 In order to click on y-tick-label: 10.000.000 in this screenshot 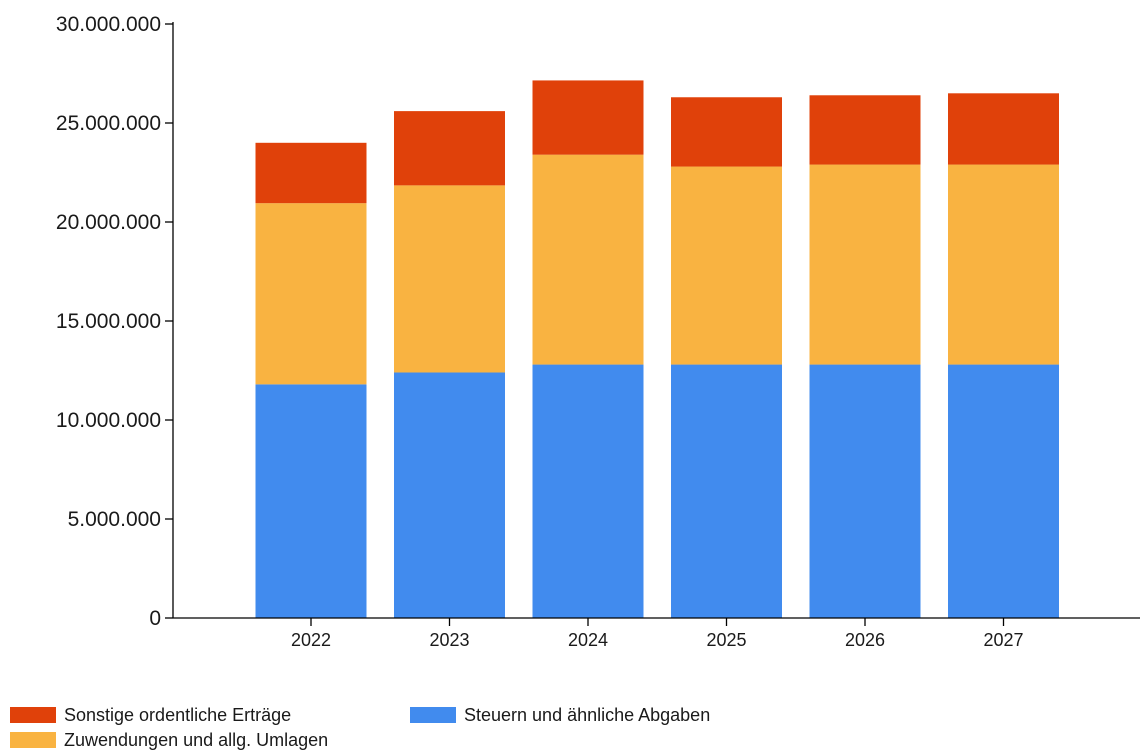, I will do `click(108, 420)`.